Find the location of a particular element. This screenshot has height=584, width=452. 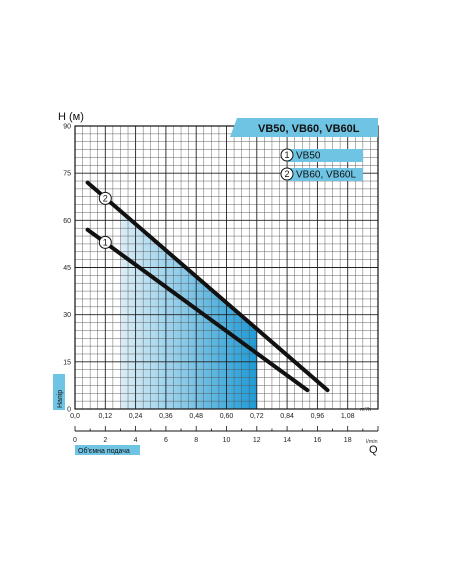

x-primary-tick-label: 0,60 is located at coordinates (227, 416).